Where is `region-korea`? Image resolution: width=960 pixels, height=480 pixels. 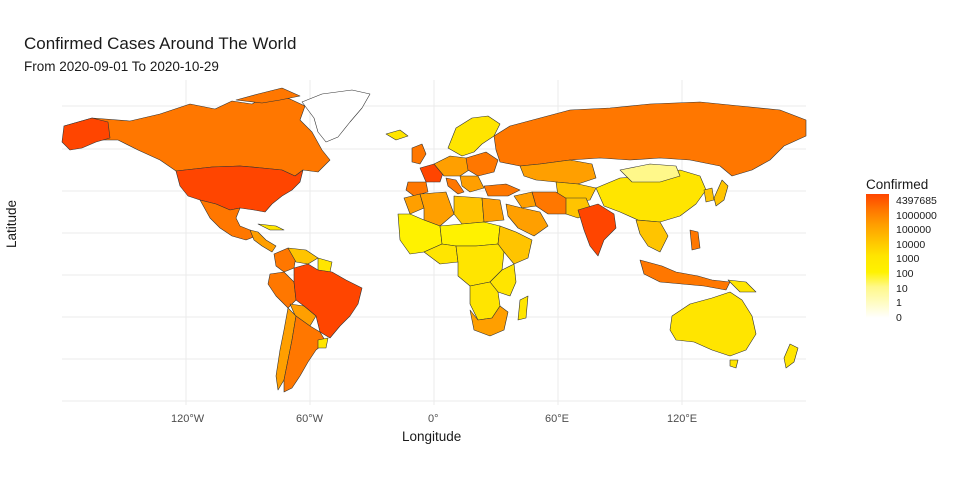 region-korea is located at coordinates (709, 195).